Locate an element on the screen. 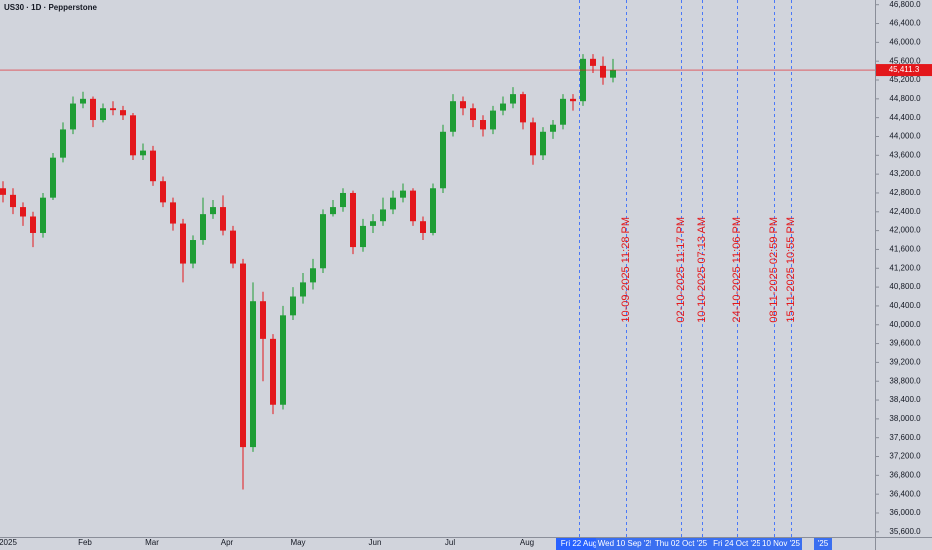 This screenshot has width=932, height=550. x-highlight-label: Fri 24 Oct '25 is located at coordinates (737, 543).